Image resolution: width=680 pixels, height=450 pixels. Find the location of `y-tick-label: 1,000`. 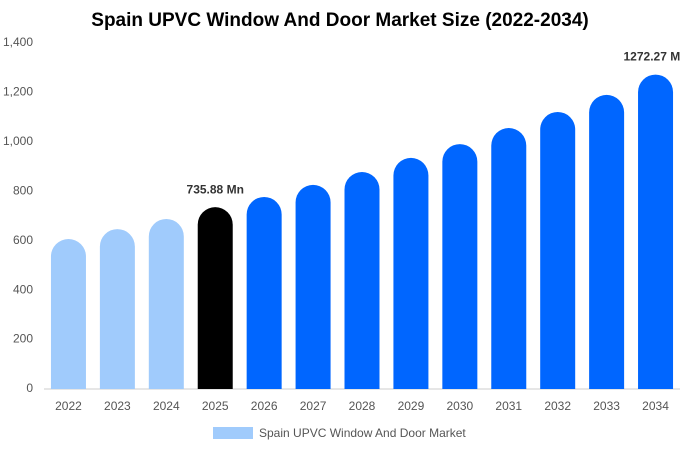

y-tick-label: 1,000 is located at coordinates (18, 141).